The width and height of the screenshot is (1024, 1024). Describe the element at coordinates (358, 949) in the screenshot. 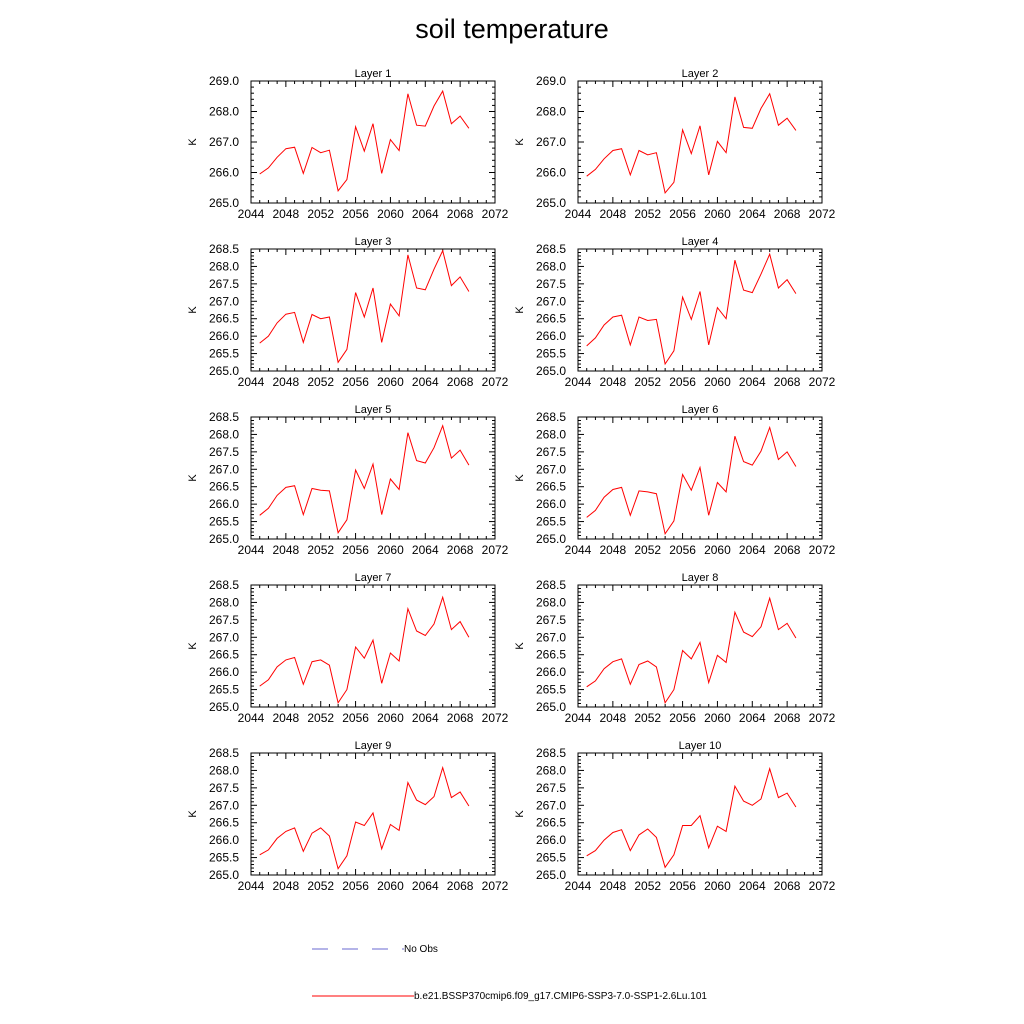

I see `legend-line-dashed` at that location.